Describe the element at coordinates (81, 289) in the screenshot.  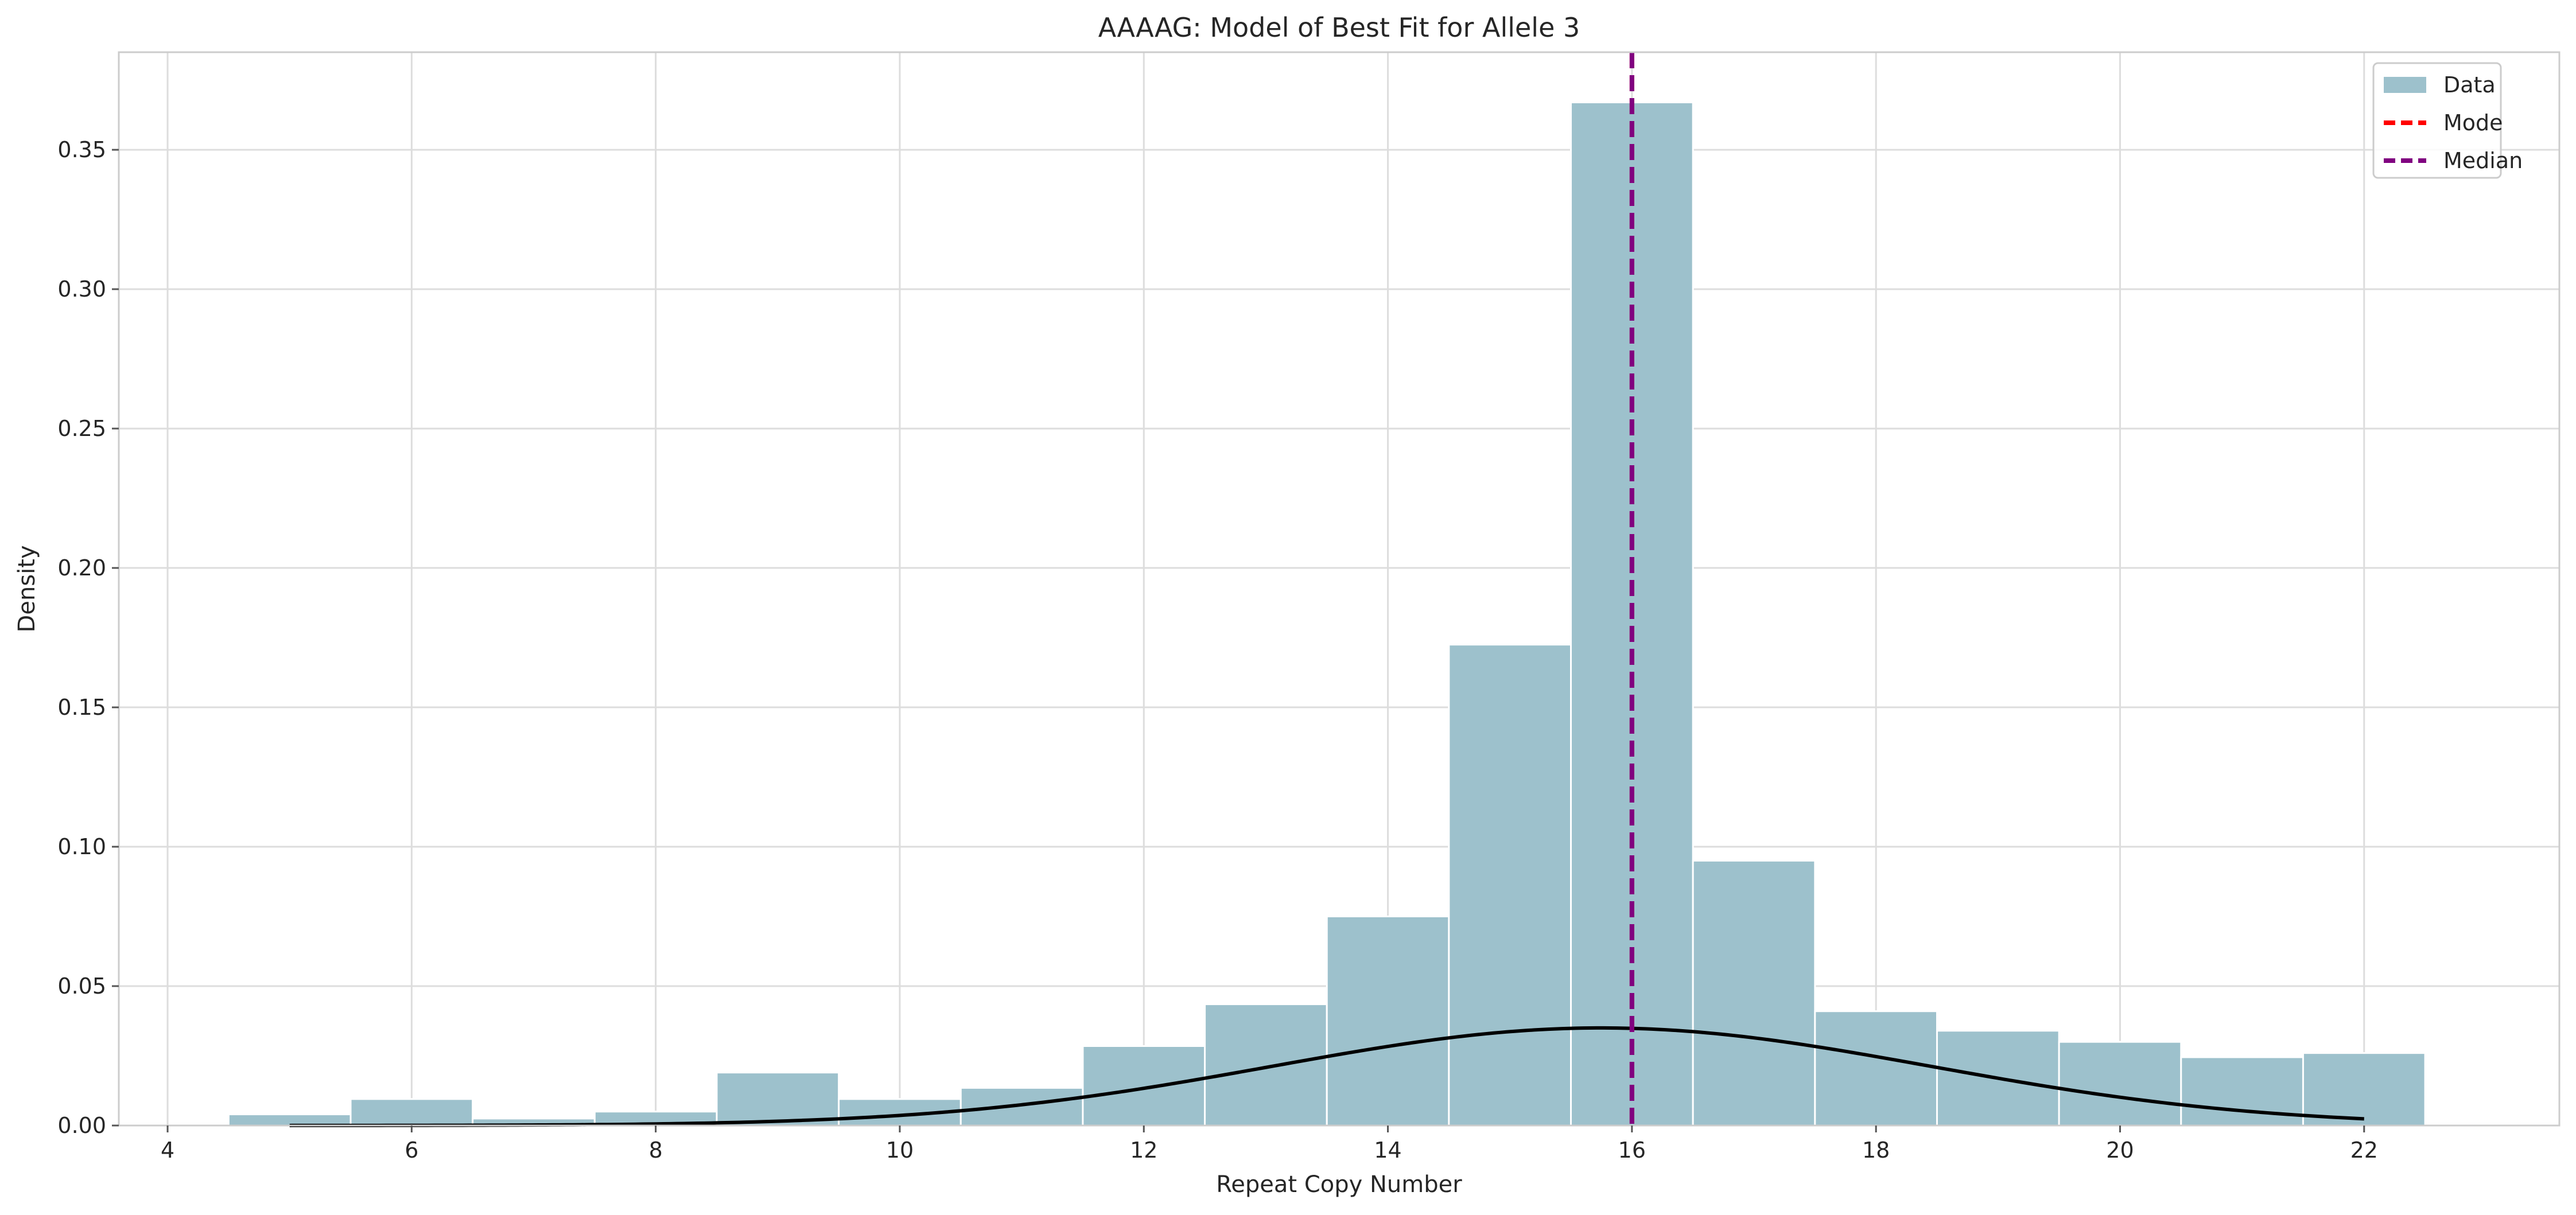
I see `y-tick-label: 0.30` at that location.